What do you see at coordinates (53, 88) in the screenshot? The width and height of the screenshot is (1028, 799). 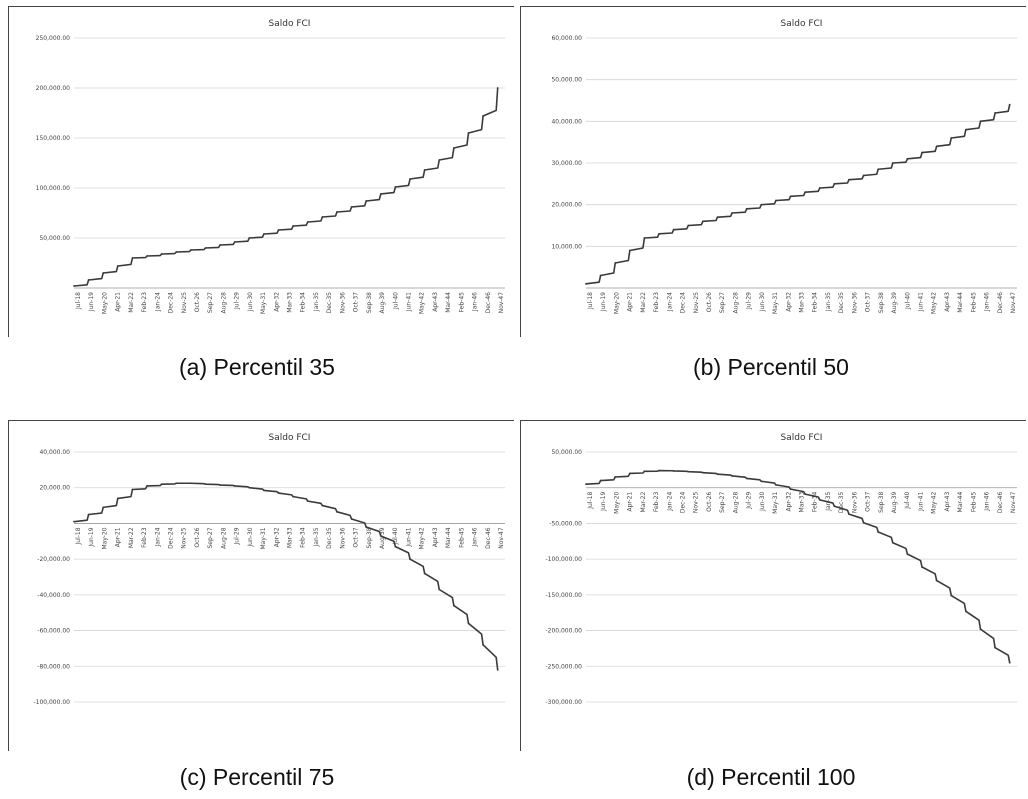 I see `y-tick-label: 200,000.00` at bounding box center [53, 88].